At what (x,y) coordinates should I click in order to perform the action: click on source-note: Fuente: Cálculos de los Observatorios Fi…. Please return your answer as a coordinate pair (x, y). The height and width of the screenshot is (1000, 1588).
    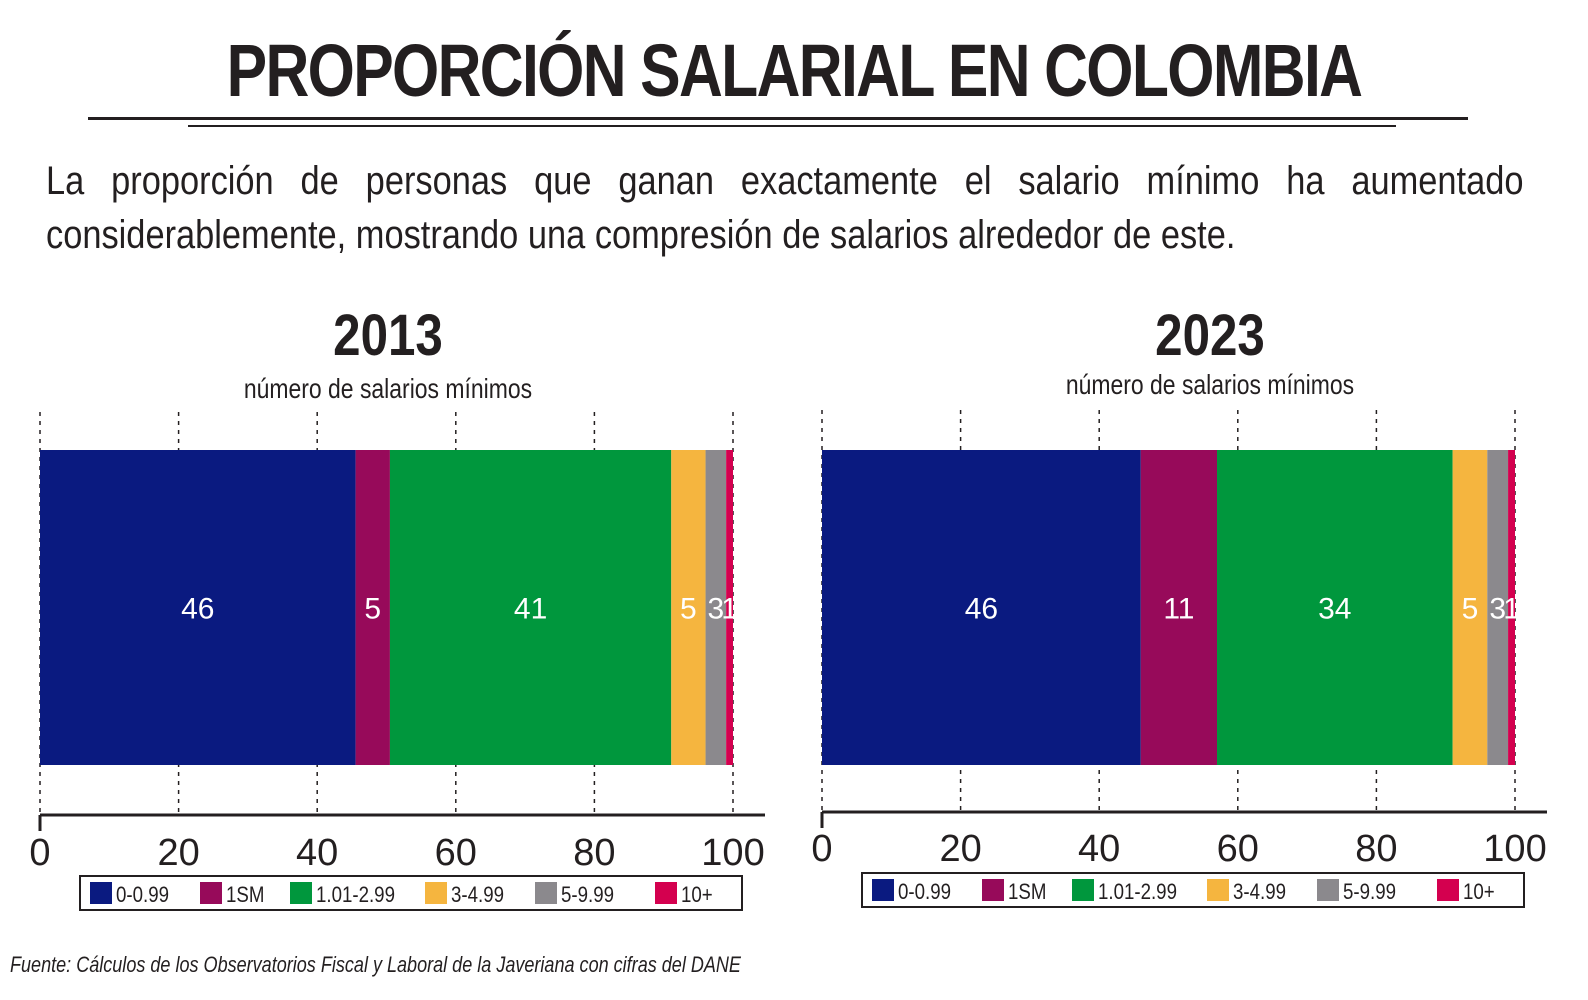
    Looking at the image, I should click on (375, 964).